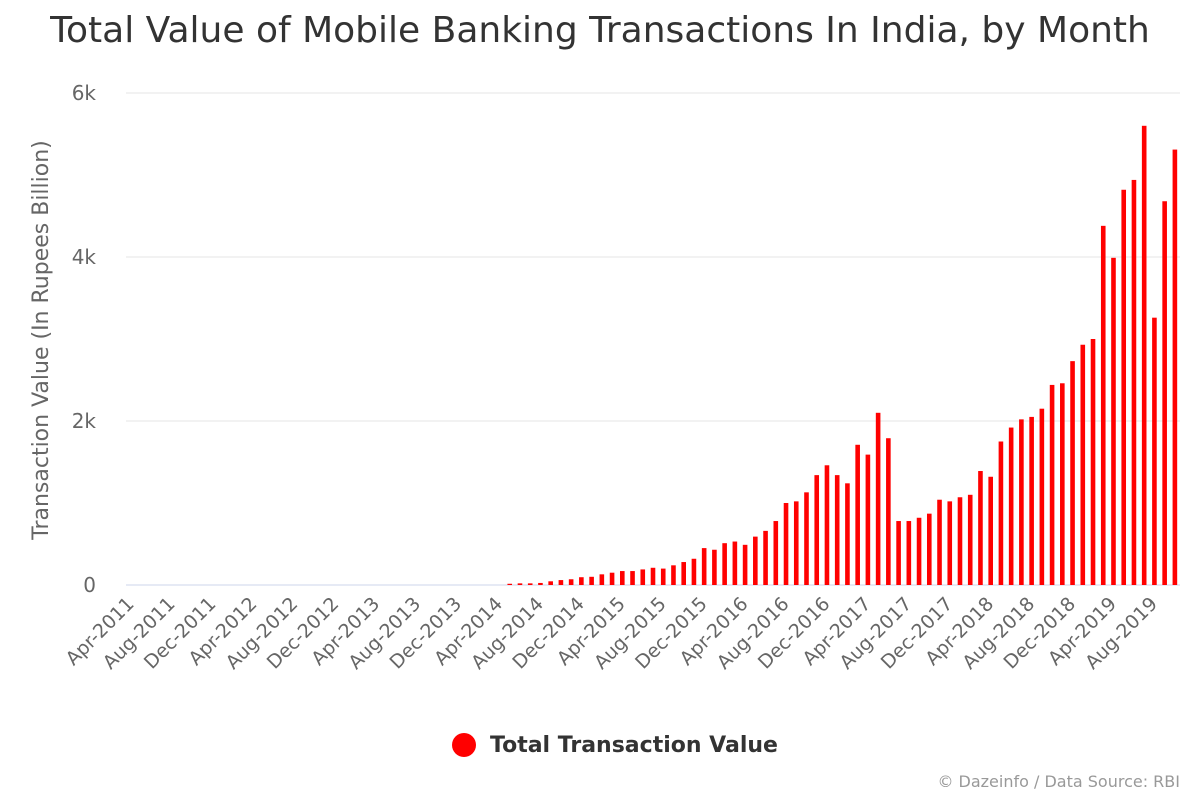 Image resolution: width=1200 pixels, height=800 pixels. I want to click on y-tick-label: 0, so click(89, 585).